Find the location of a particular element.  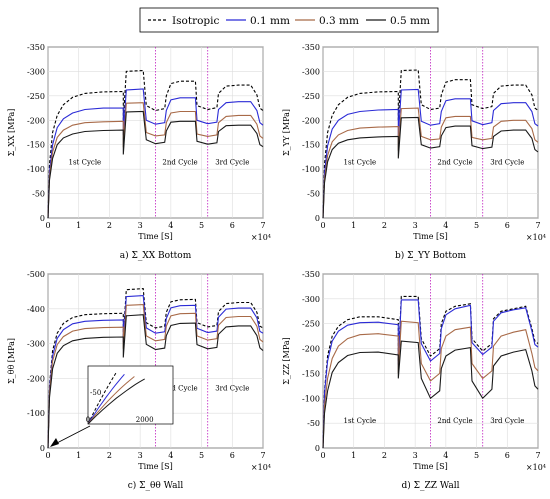

legend-box is located at coordinates (289, 20).